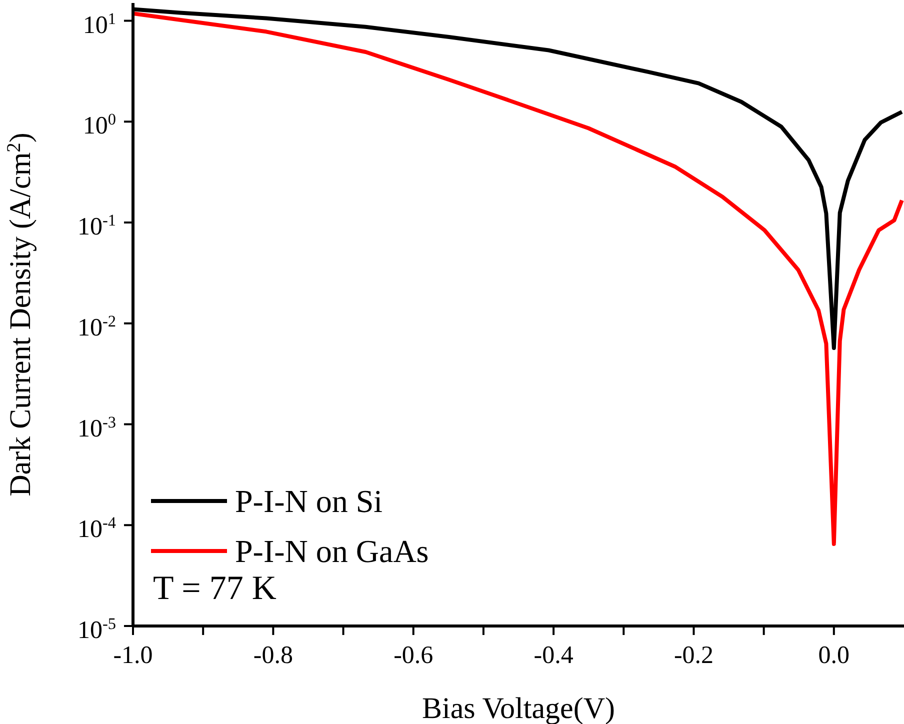  Describe the element at coordinates (332, 551) in the screenshot. I see `legend-label: P-I-N on GaAs` at that location.